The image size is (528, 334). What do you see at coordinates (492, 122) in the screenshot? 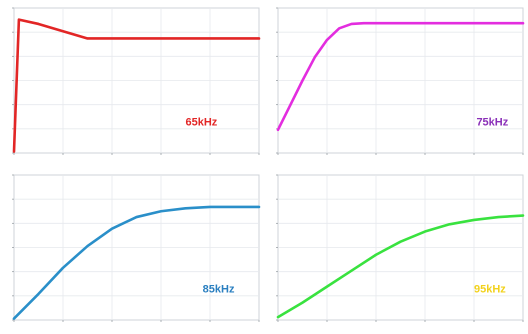
I see `frequency-label: 75kHz` at bounding box center [492, 122].